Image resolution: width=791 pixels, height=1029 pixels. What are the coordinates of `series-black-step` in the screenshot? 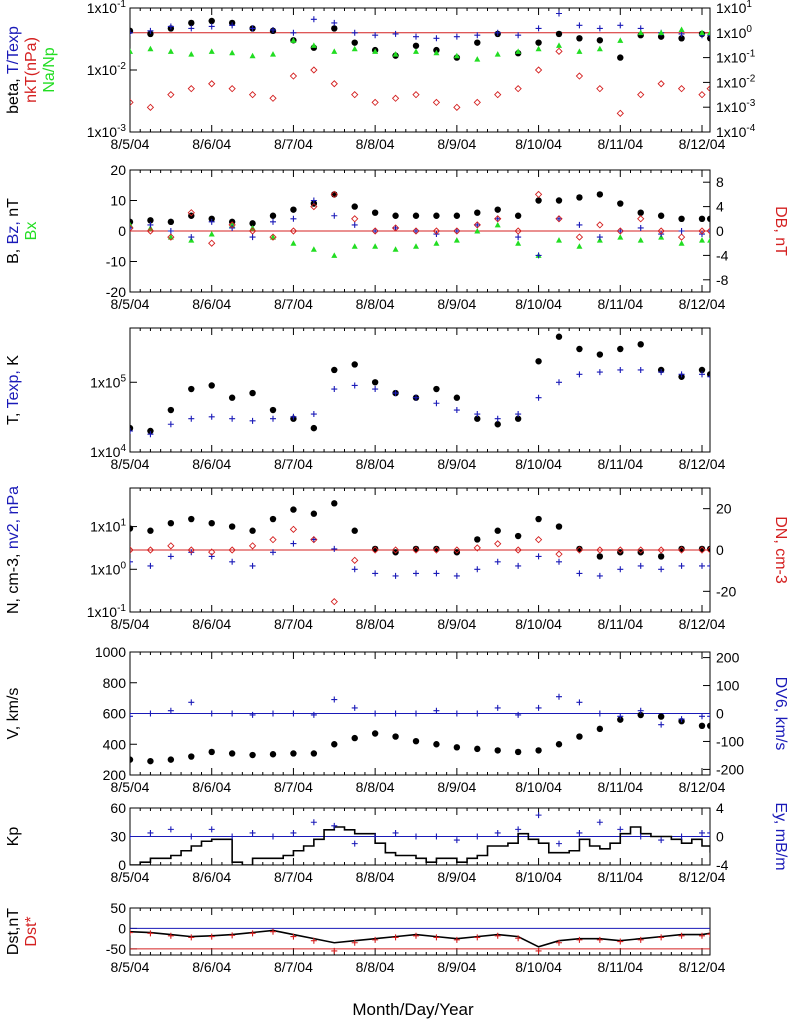 It's located at (420, 845).